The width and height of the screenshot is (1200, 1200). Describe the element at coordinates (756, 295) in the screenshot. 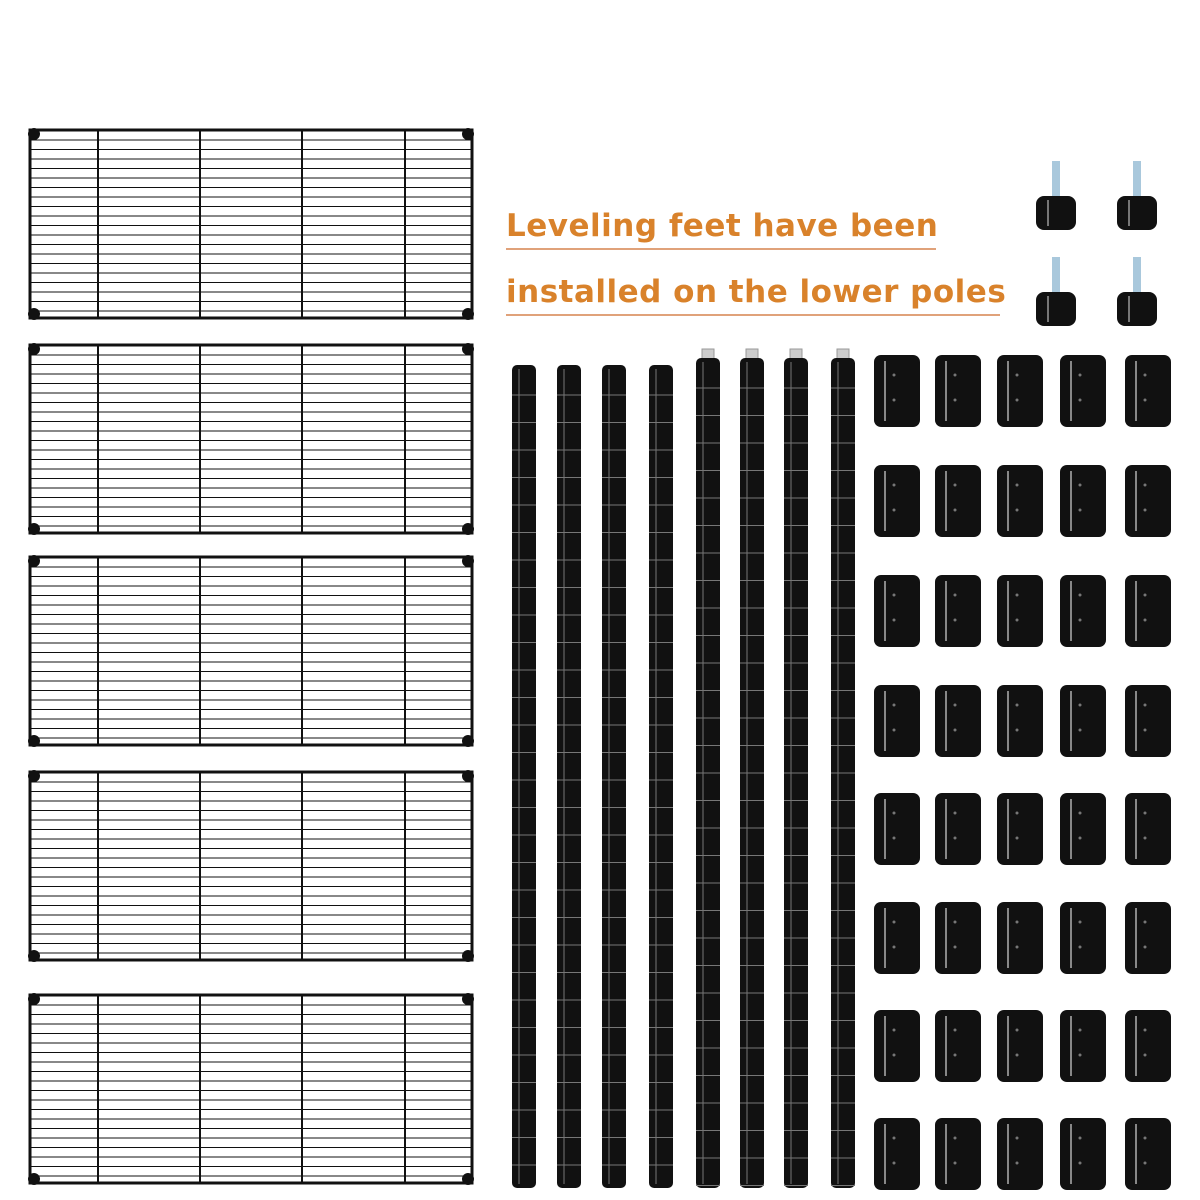

I see `caption-line-2: installed on the lower poles` at that location.